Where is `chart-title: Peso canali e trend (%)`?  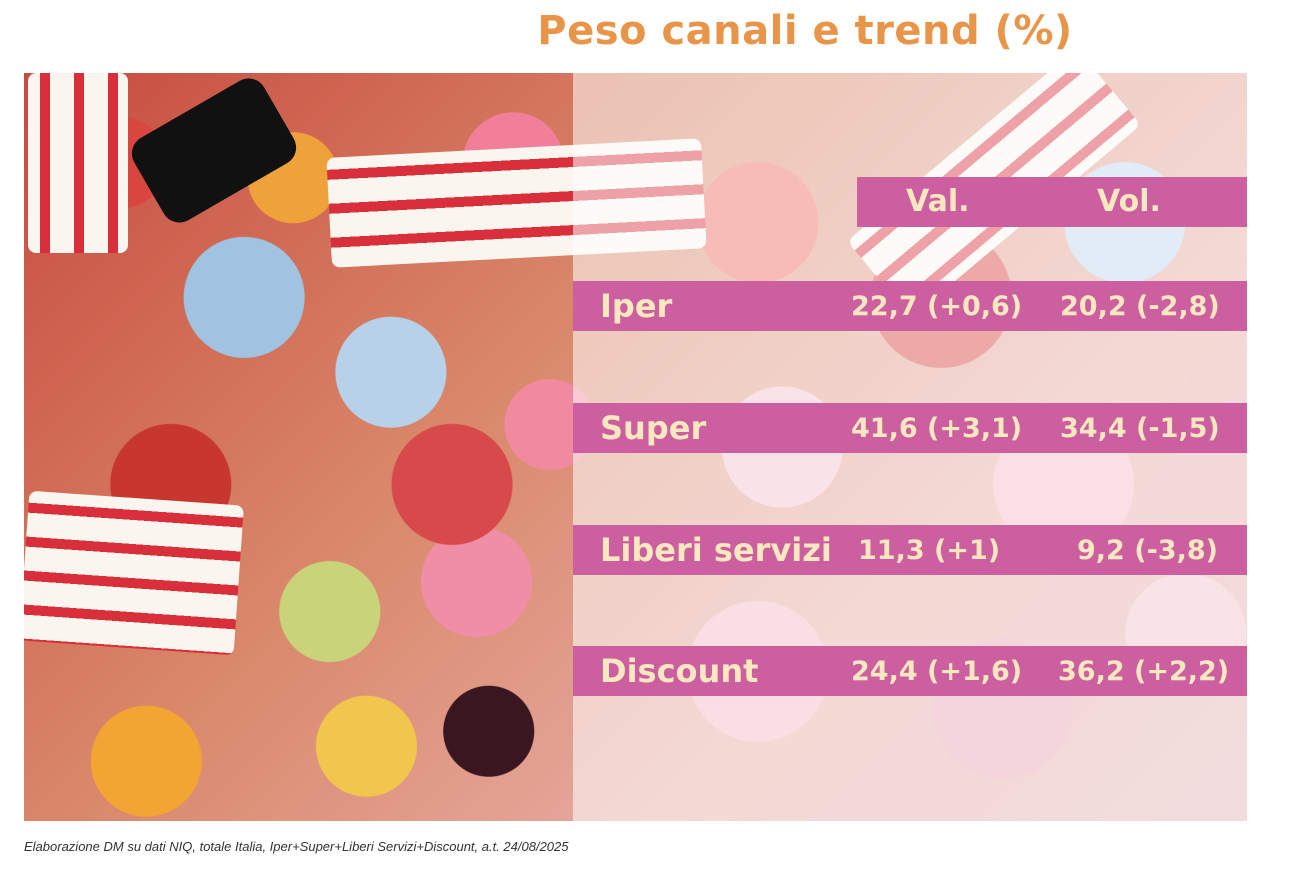
chart-title: Peso canali e trend (%) is located at coordinates (805, 31).